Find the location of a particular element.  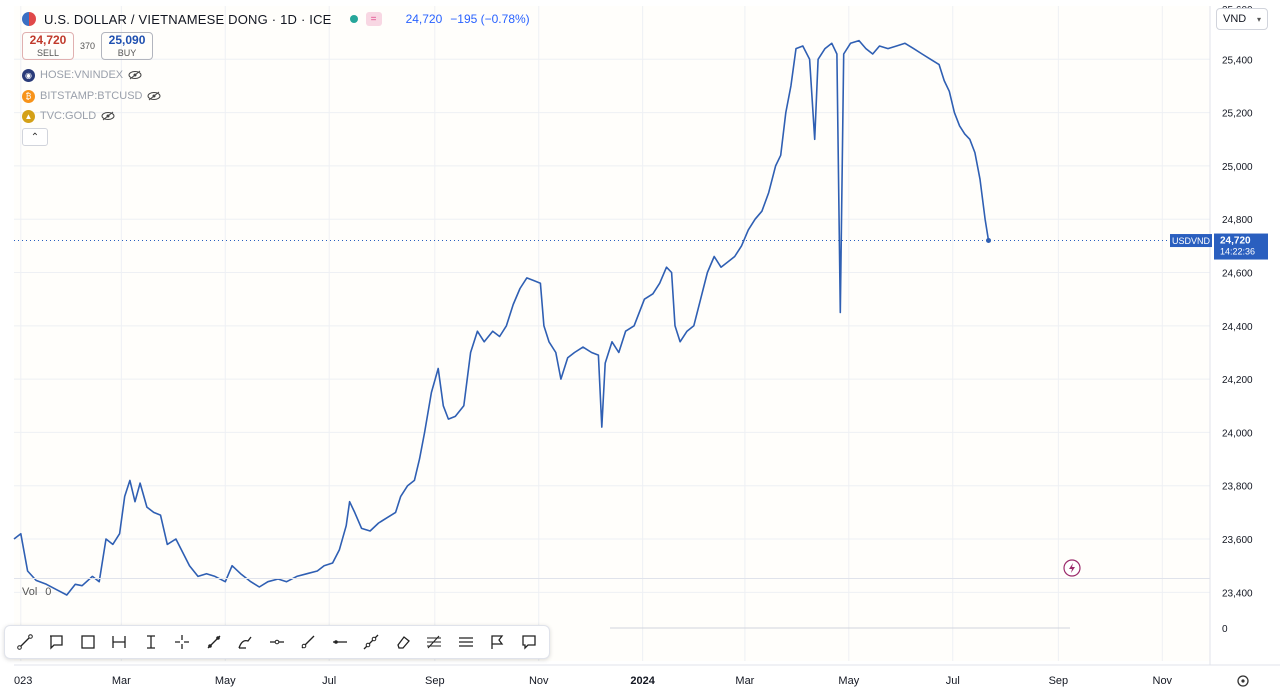

y-tick-label: 24,200 is located at coordinates (1237, 380).